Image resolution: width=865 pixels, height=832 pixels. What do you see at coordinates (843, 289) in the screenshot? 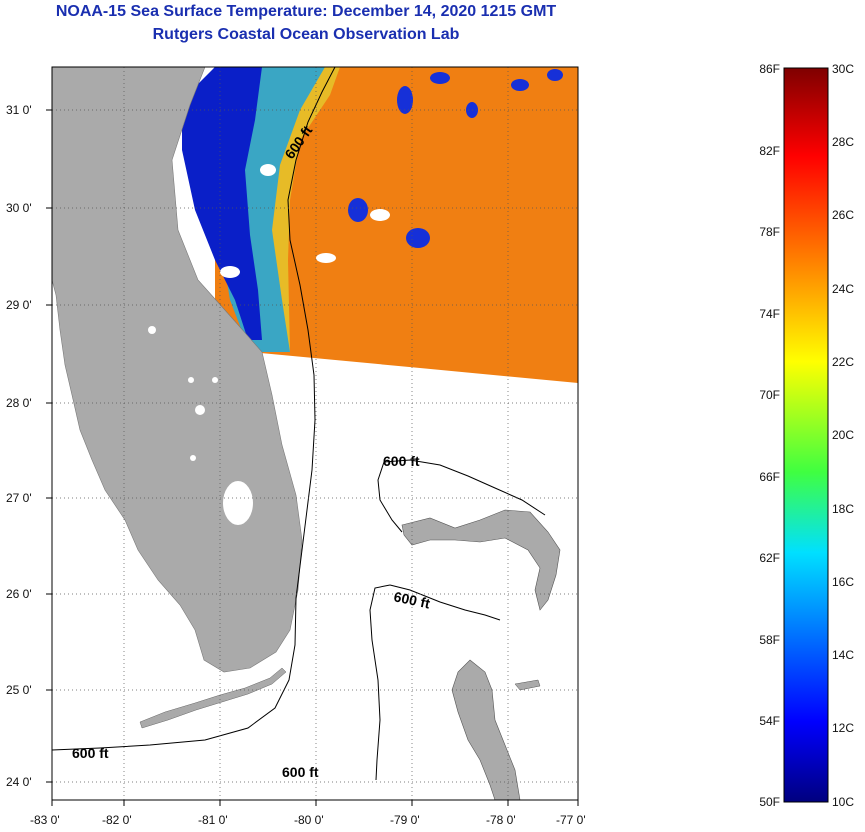
I see `colorbar-c-label: 24C` at bounding box center [843, 289].